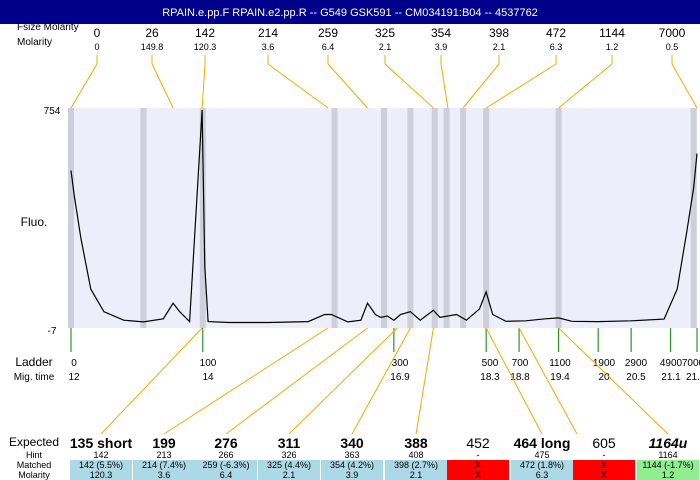 This screenshot has height=480, width=700. Describe the element at coordinates (226, 455) in the screenshot. I see `hint-value: 266` at that location.